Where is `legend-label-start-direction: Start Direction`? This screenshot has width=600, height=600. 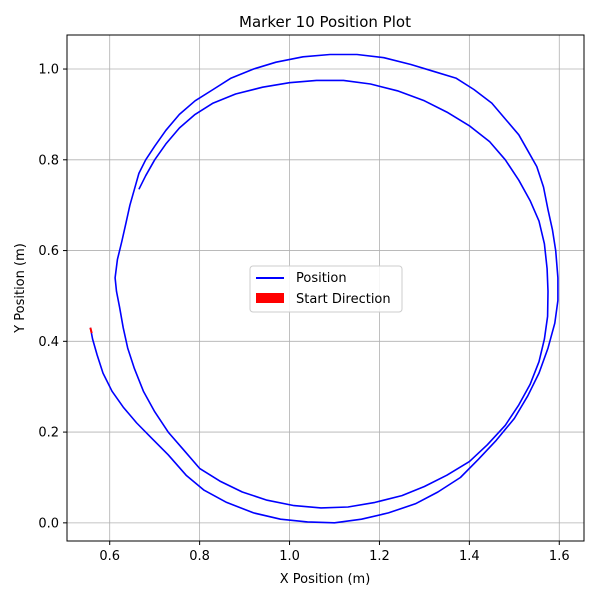
legend-label-start-direction: Start Direction is located at coordinates (343, 299).